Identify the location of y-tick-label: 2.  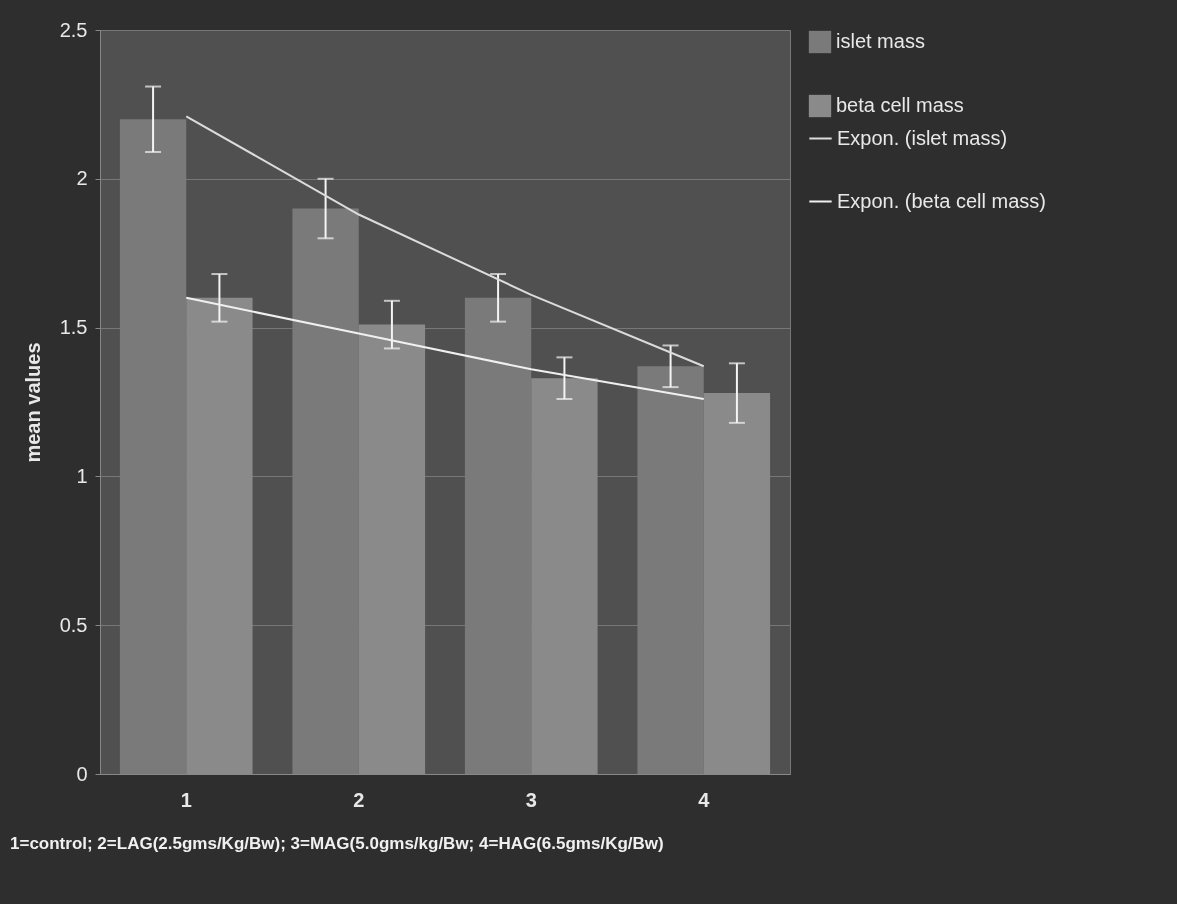
(82, 178).